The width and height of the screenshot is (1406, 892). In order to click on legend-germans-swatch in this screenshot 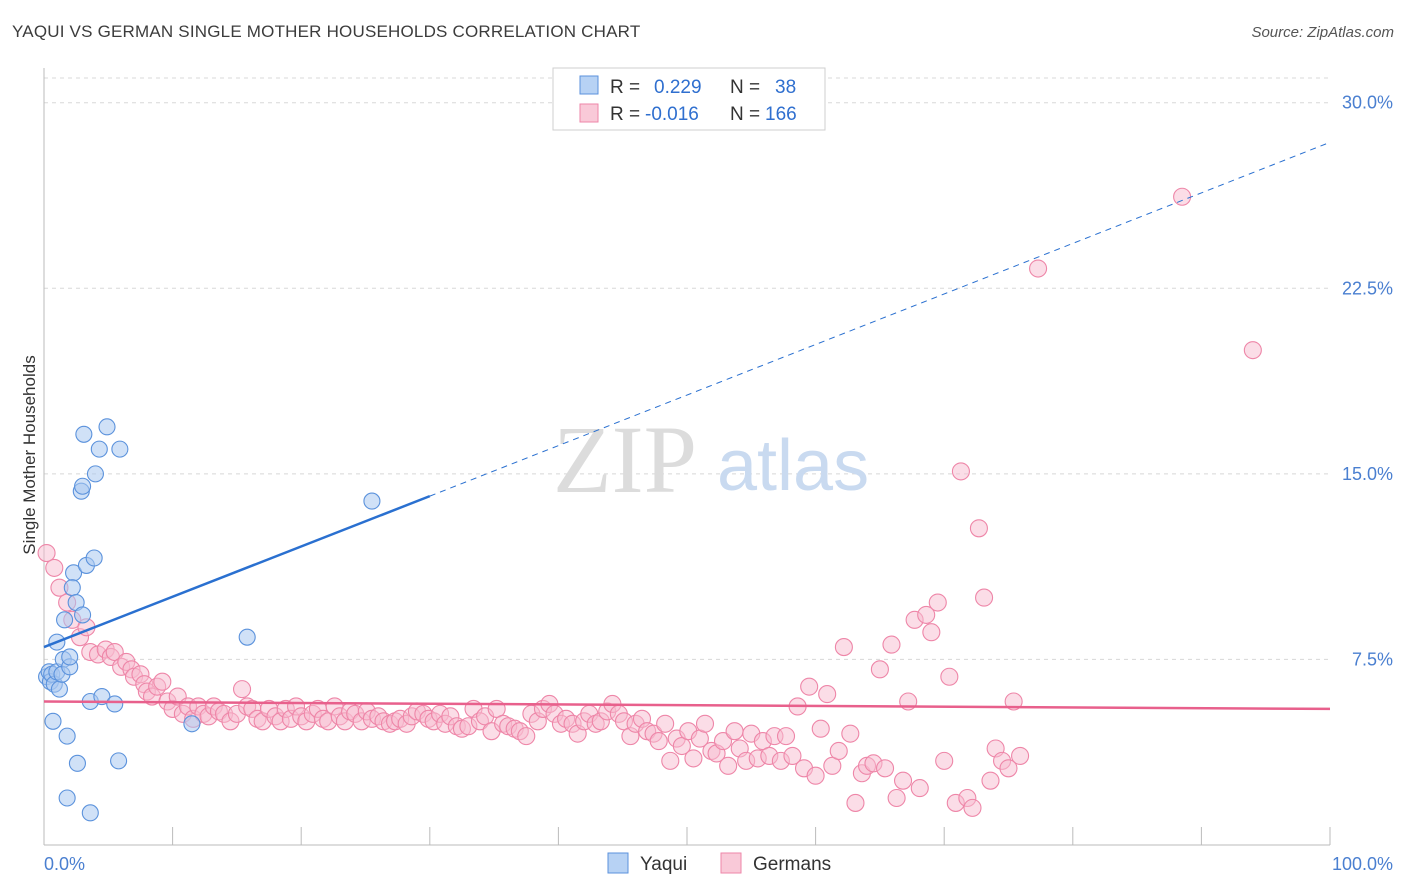, I will do `click(589, 113)`.